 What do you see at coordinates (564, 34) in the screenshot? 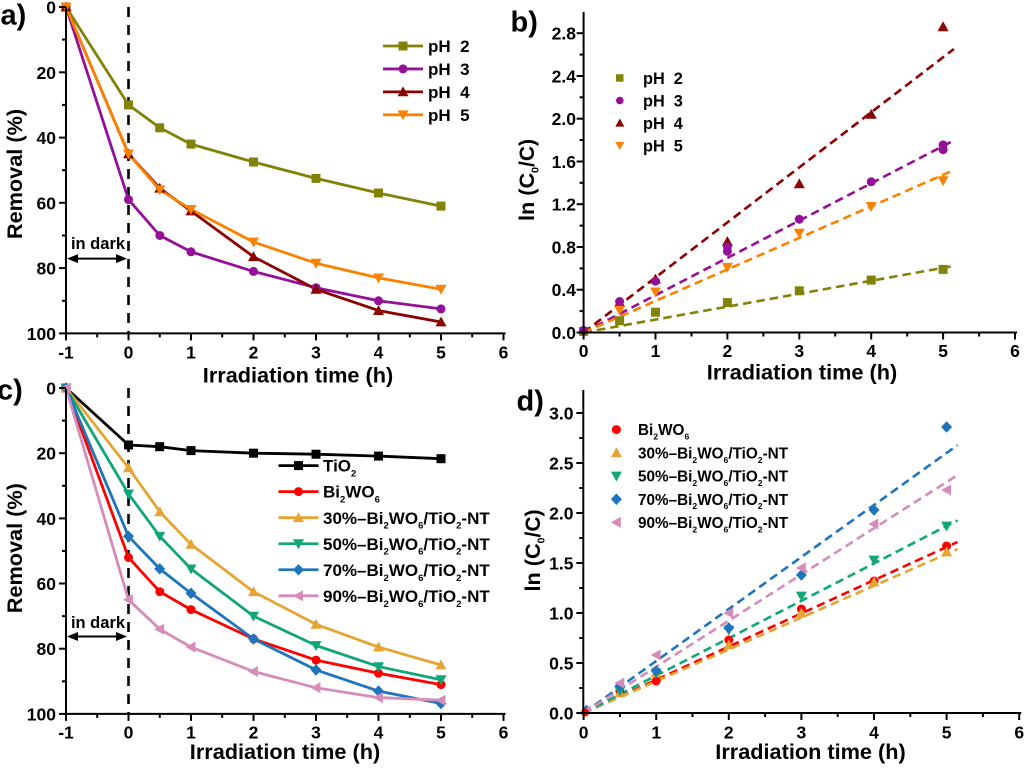
I see `svg-text: 2.8` at bounding box center [564, 34].